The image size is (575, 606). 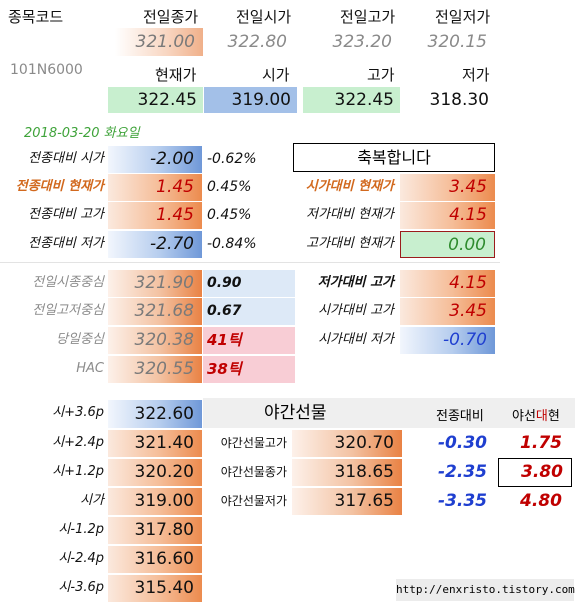 I want to click on night-high-label: 야간선물고가, so click(x=253, y=443).